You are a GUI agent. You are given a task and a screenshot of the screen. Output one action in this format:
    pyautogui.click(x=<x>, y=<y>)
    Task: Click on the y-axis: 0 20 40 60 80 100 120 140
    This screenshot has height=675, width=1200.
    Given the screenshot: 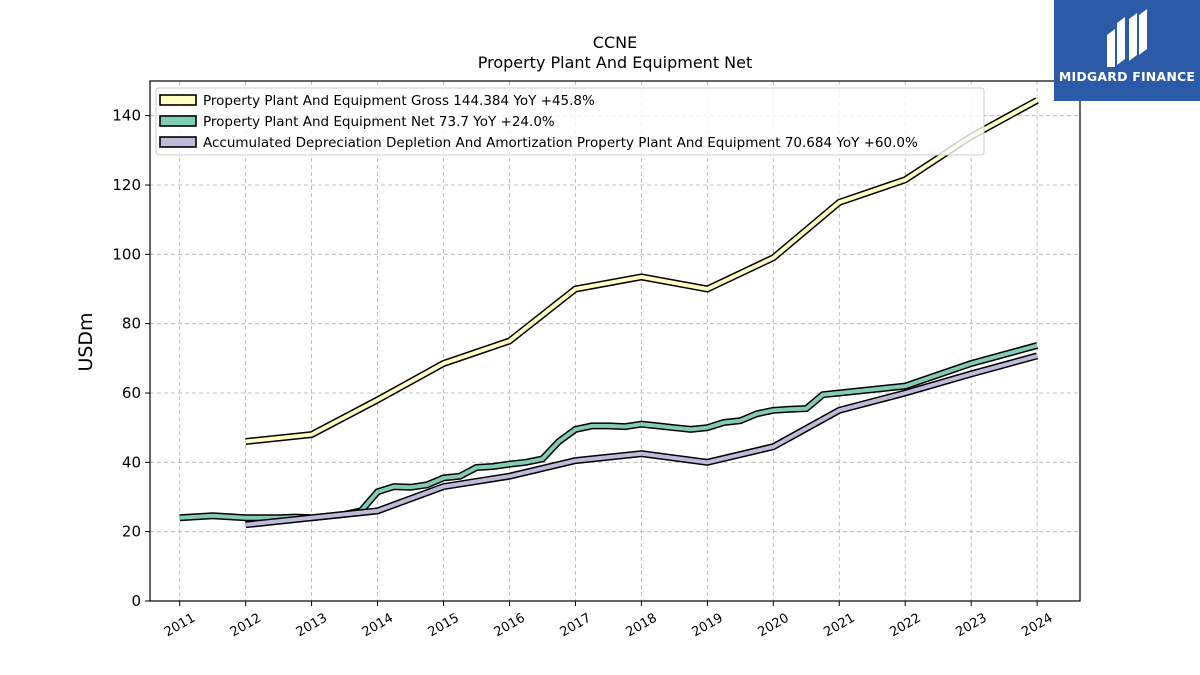 What is the action you would take?
    pyautogui.click(x=131, y=358)
    